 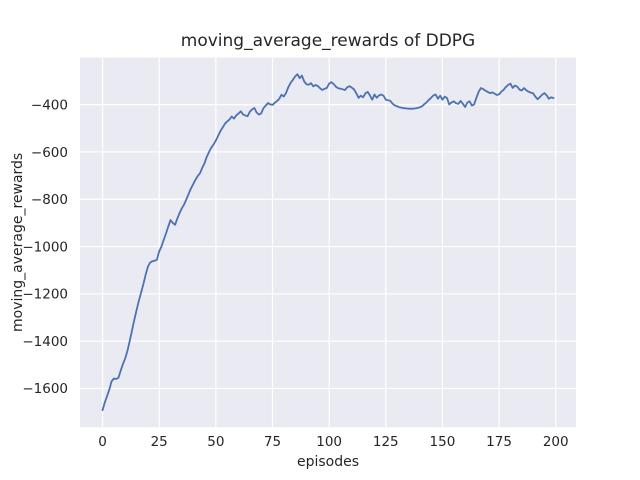 What do you see at coordinates (45, 342) in the screenshot?
I see `y-tick-label: −1400` at bounding box center [45, 342].